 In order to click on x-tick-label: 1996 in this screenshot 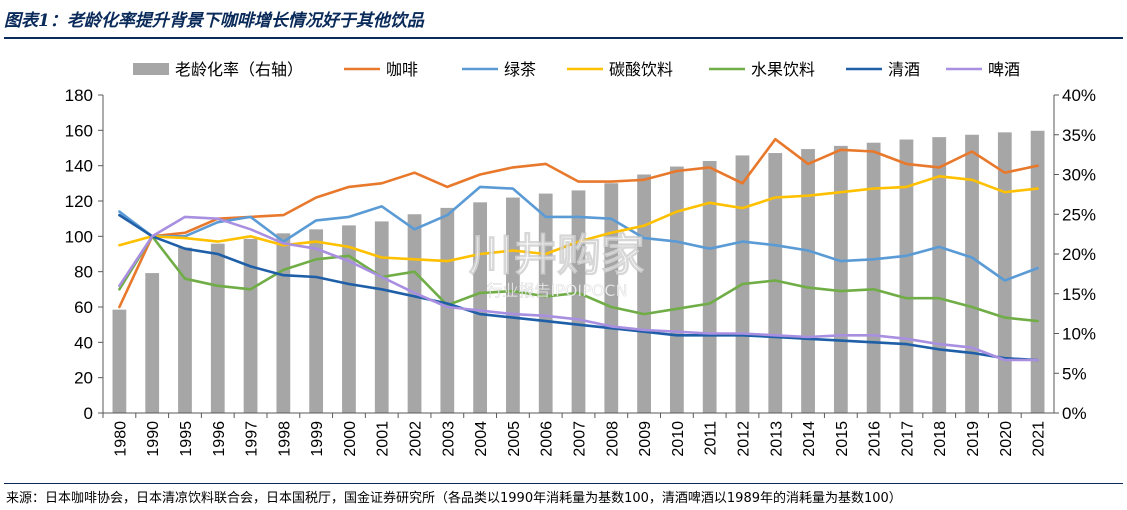, I will do `click(219, 439)`.